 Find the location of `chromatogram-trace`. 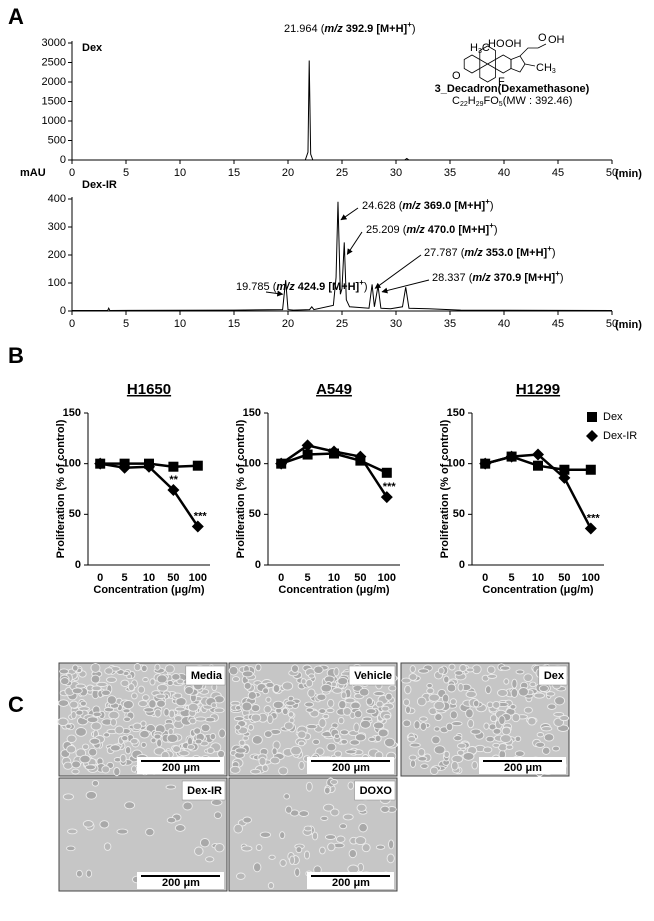

chromatogram-trace is located at coordinates (342, 110).